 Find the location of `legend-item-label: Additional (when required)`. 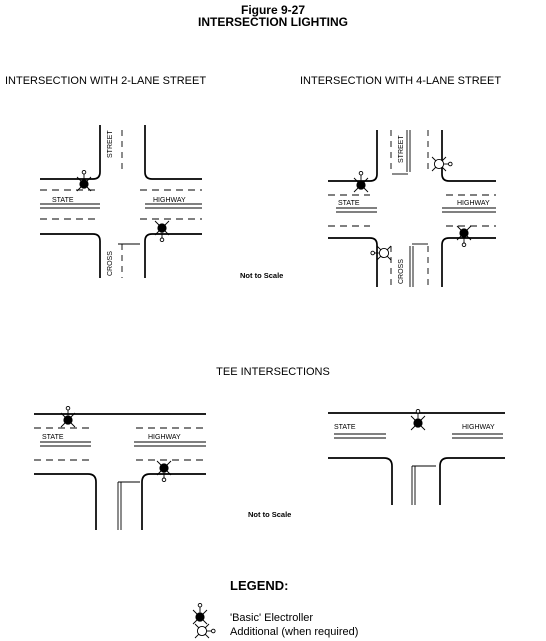

legend-item-label: Additional (when required) is located at coordinates (294, 632).